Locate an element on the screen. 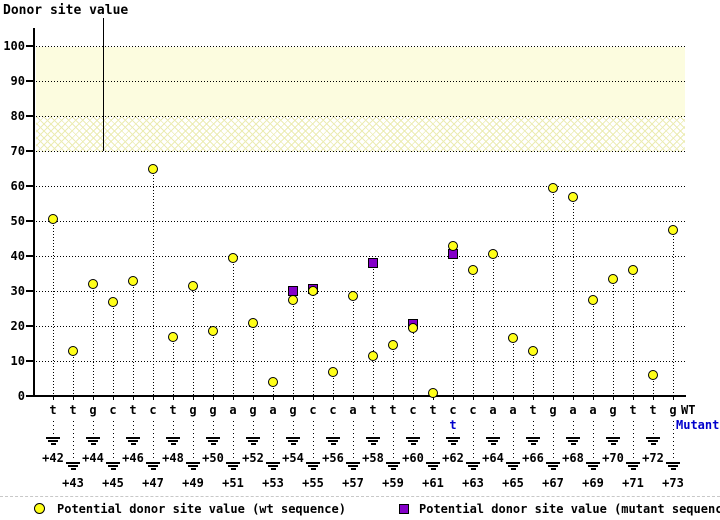  x-position-label: +59 is located at coordinates (393, 483).